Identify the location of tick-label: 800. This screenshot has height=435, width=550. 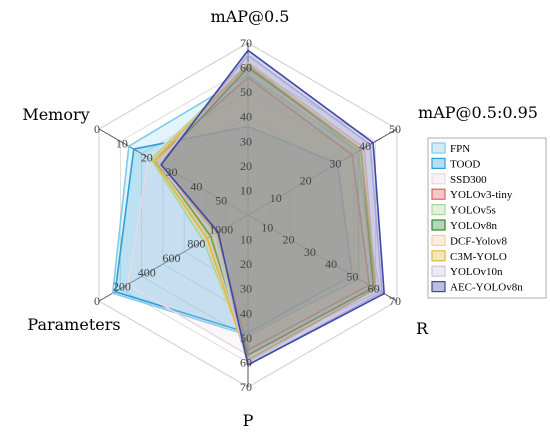
(196, 244).